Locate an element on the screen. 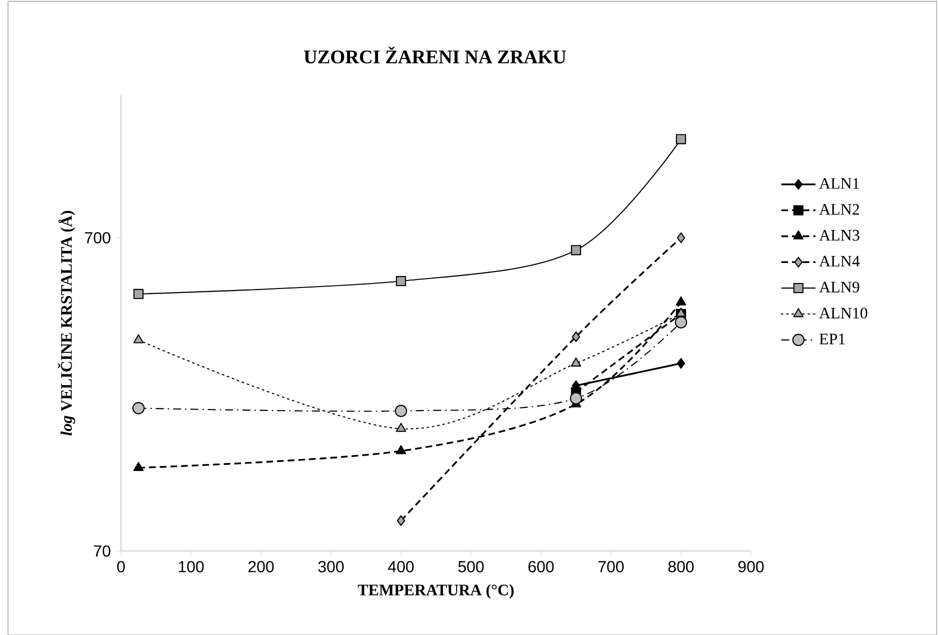 This screenshot has height=635, width=938. x-tick-label: 700 is located at coordinates (611, 566).